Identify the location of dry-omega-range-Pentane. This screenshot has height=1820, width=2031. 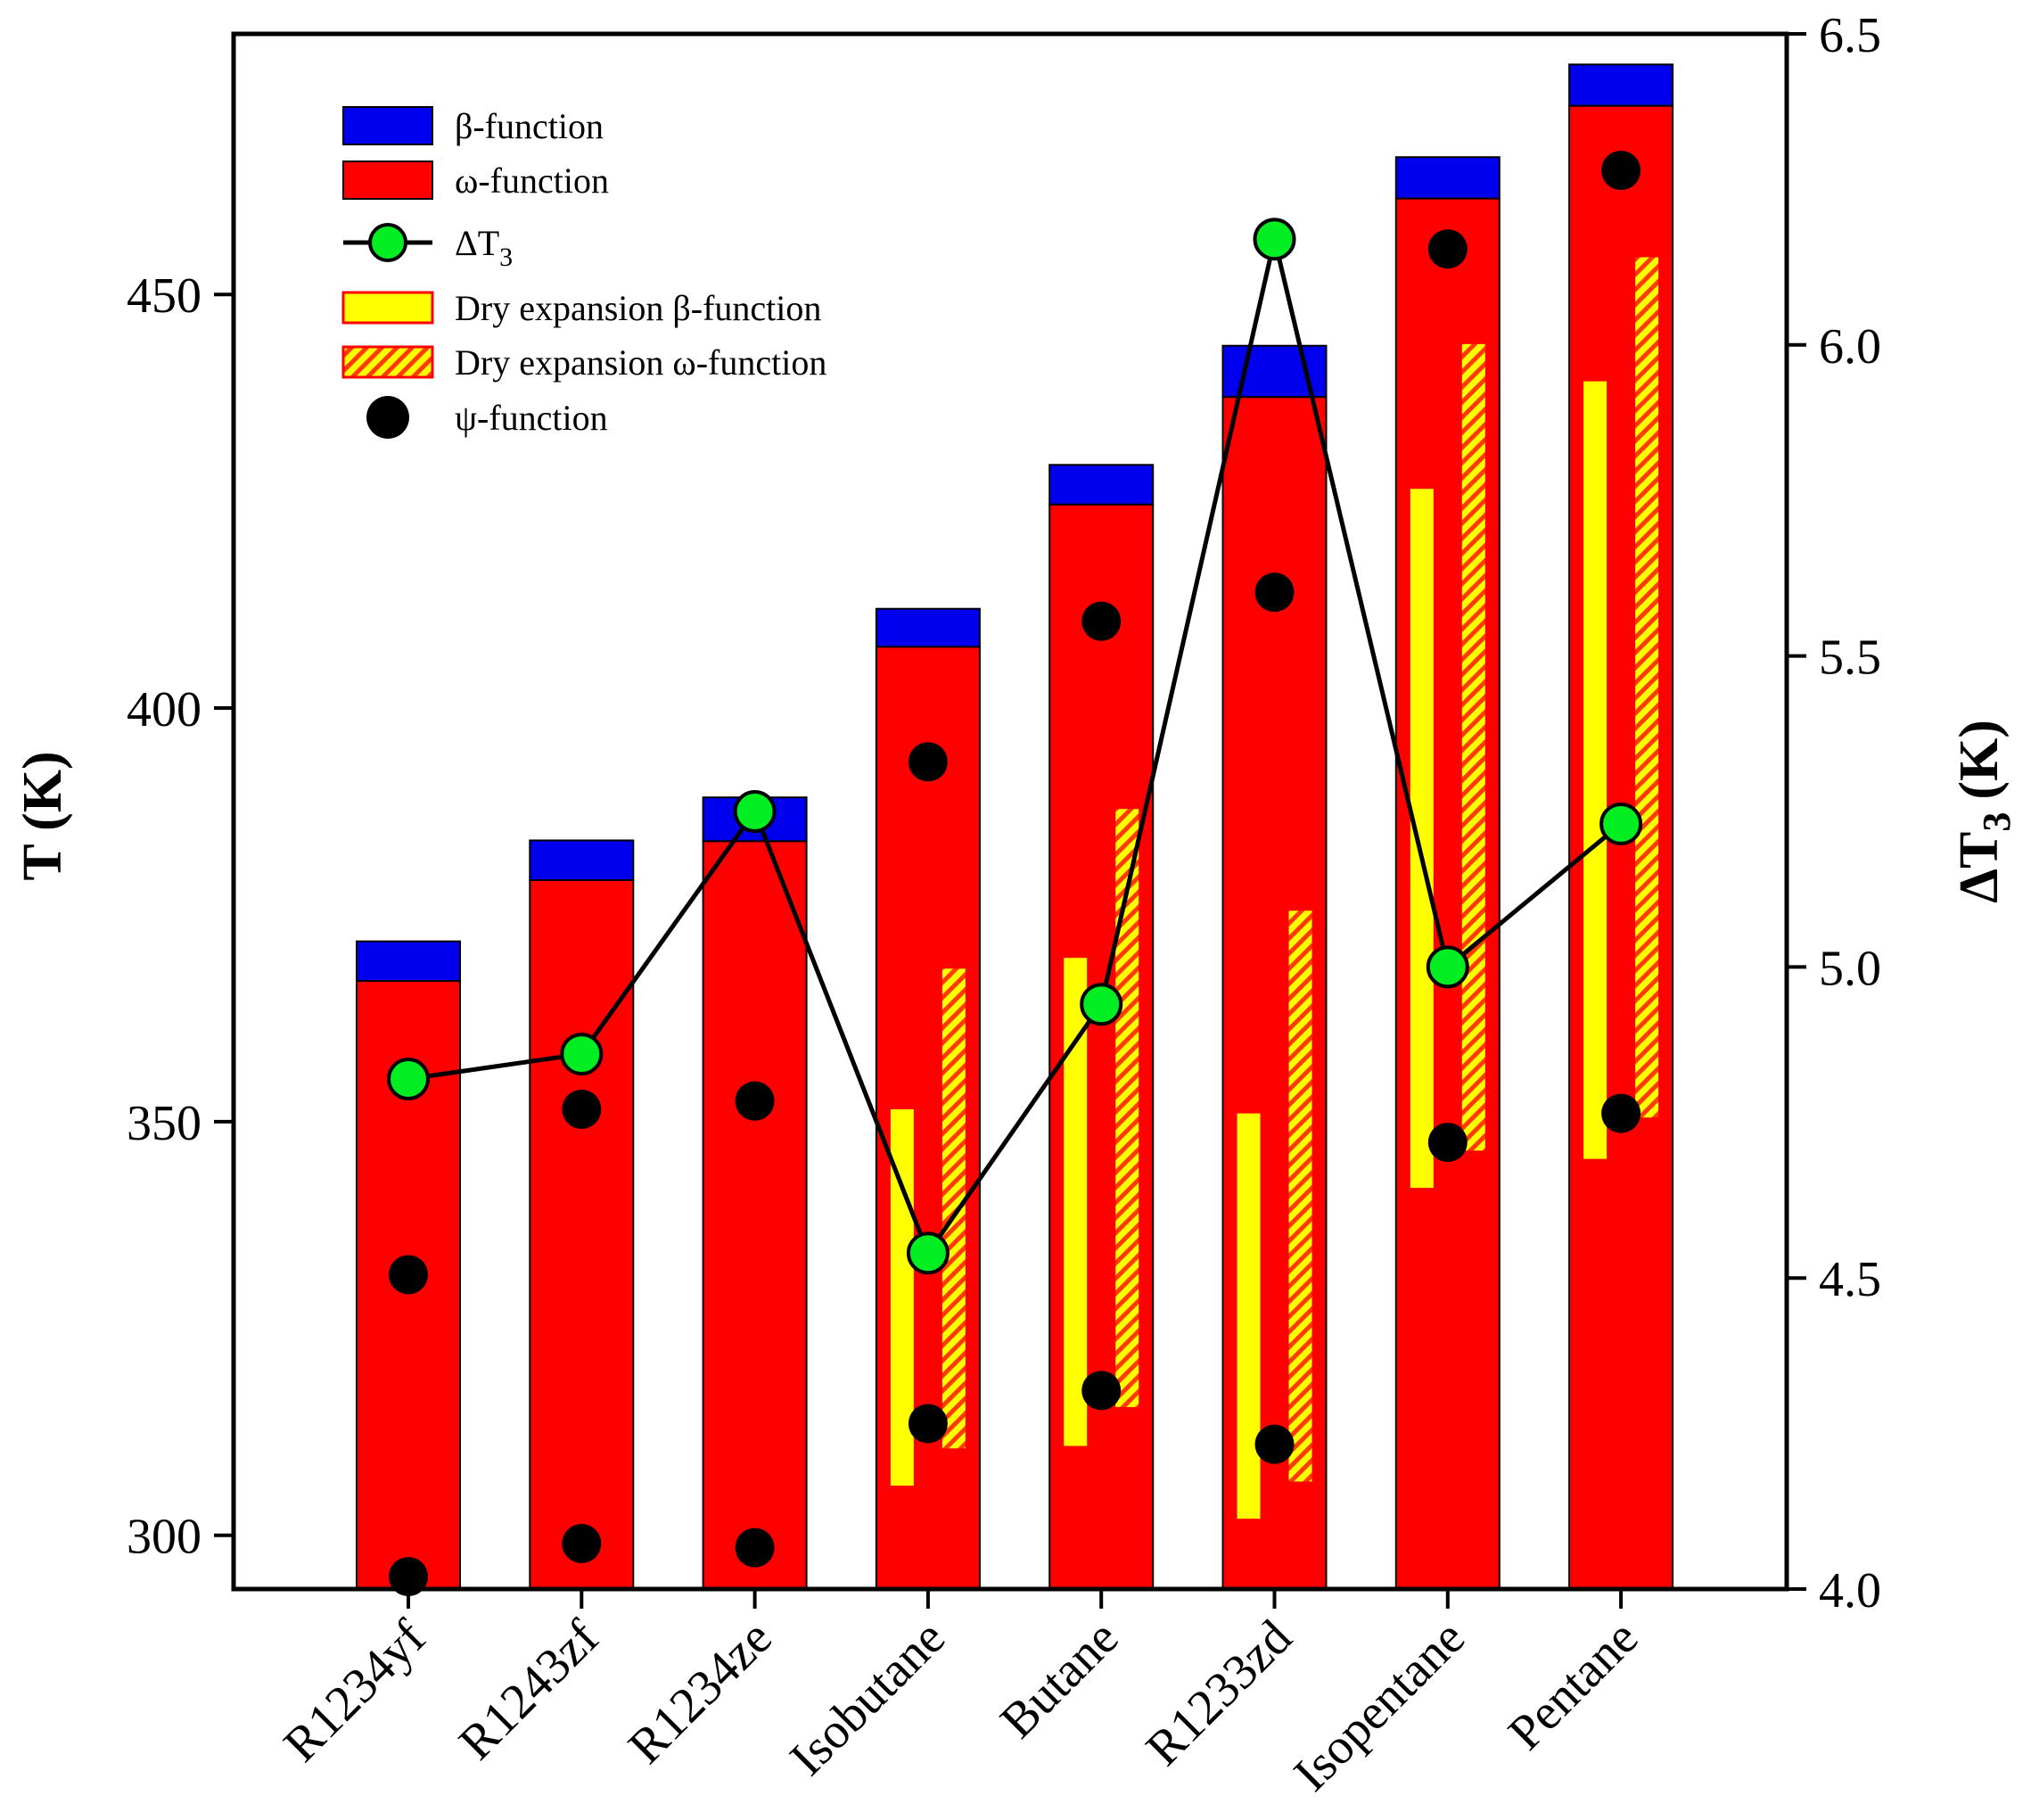
(1647, 687).